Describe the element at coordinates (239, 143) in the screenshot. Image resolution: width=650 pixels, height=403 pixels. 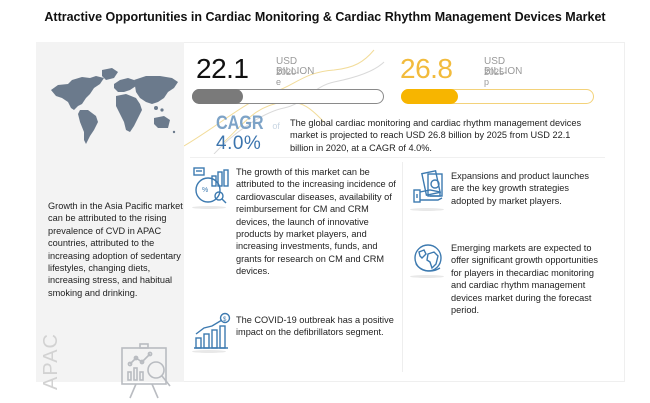
I see `cagr-value: 4.0%` at that location.